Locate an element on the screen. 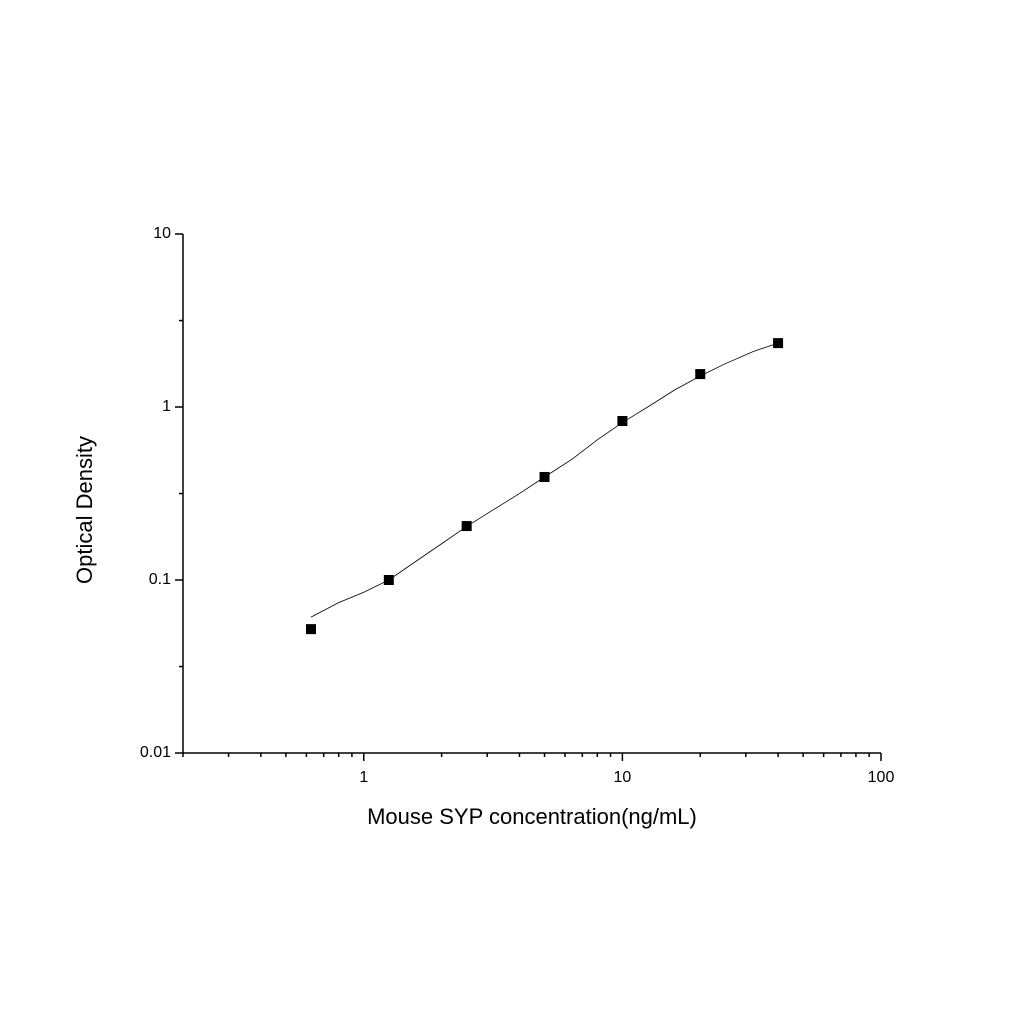 This screenshot has width=1024, height=1024. x-tick-label: 100 is located at coordinates (881, 777).